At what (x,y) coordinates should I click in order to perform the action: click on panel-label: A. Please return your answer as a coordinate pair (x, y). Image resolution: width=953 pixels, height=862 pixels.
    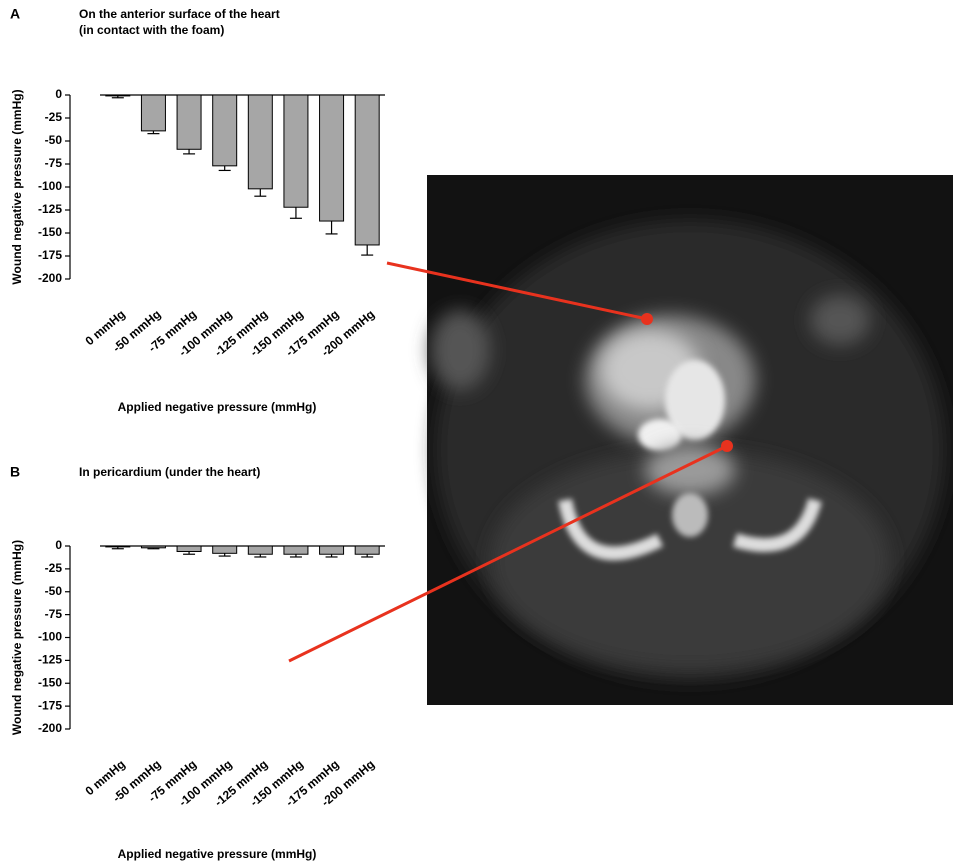
    Looking at the image, I should click on (15, 14).